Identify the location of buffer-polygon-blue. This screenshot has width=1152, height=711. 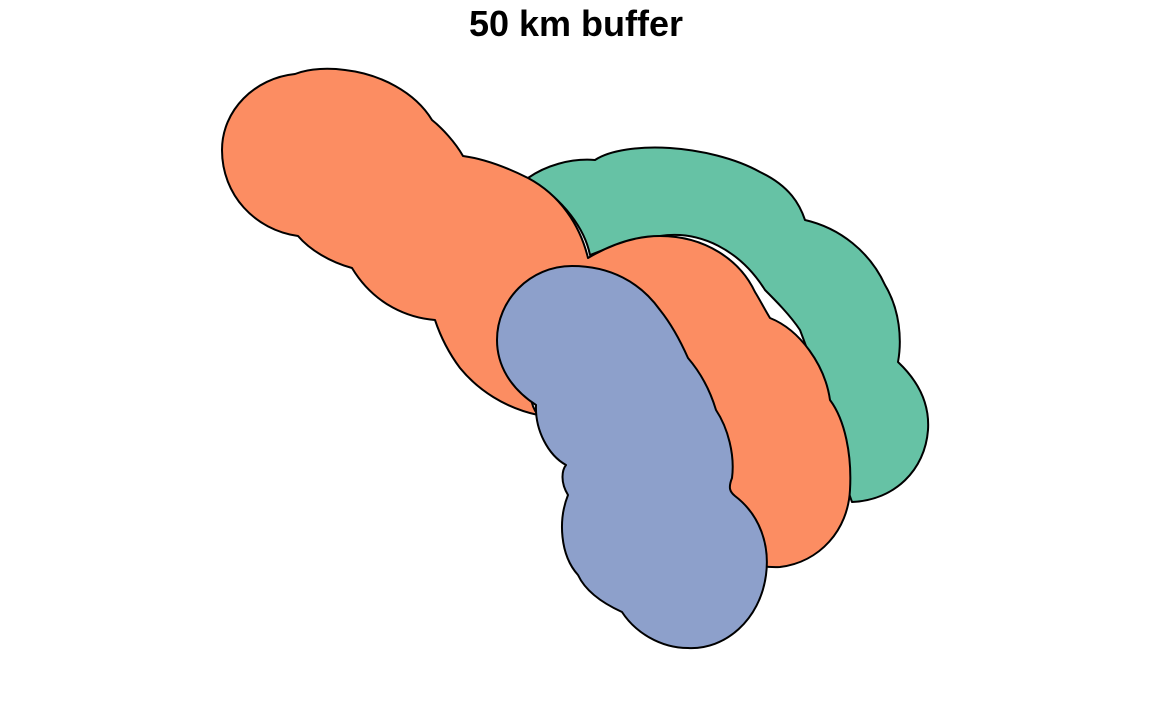
(632, 457).